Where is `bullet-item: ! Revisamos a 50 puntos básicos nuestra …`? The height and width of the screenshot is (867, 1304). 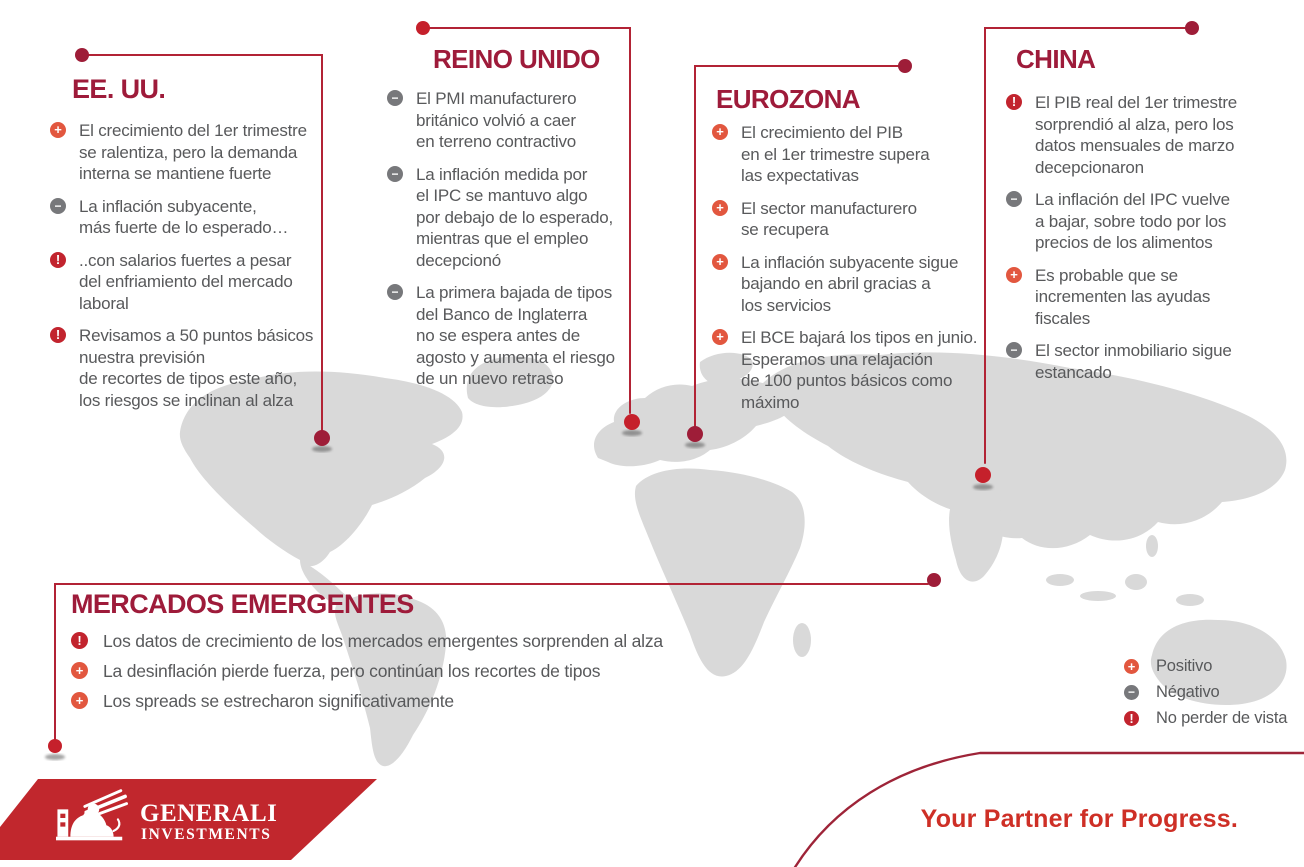 bullet-item: ! Revisamos a 50 puntos básicos nuestra … is located at coordinates (181, 368).